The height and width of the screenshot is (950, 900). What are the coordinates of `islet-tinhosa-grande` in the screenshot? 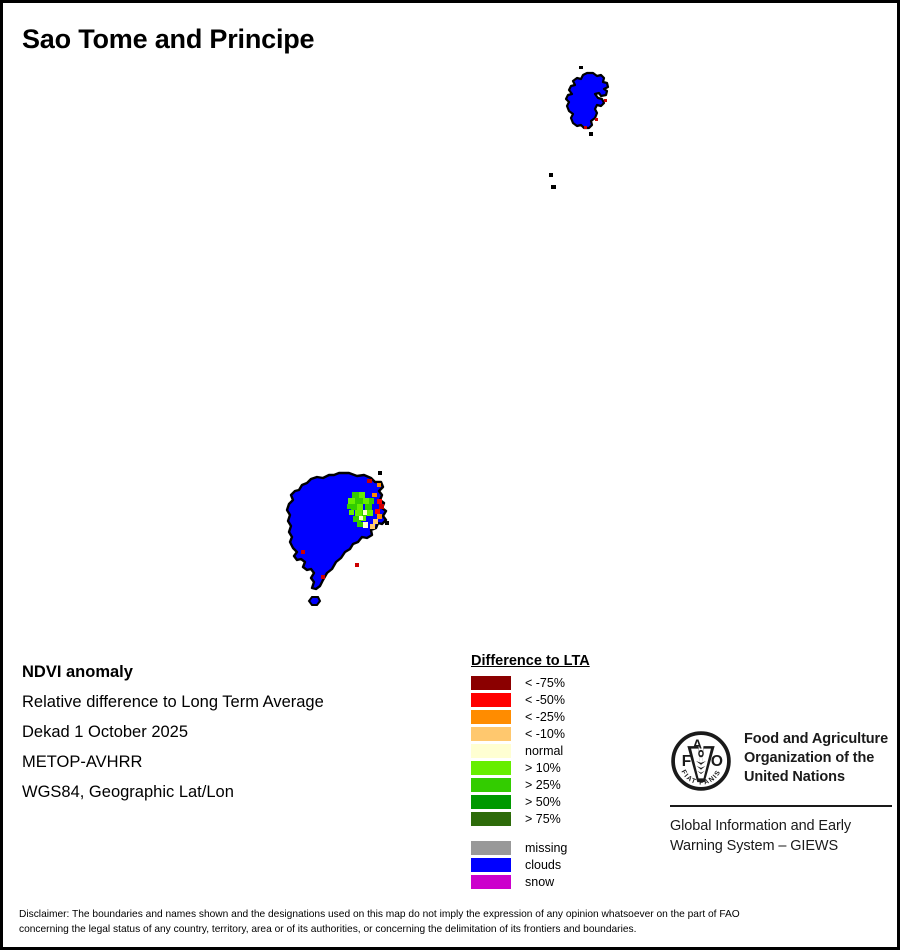 It's located at (551, 175).